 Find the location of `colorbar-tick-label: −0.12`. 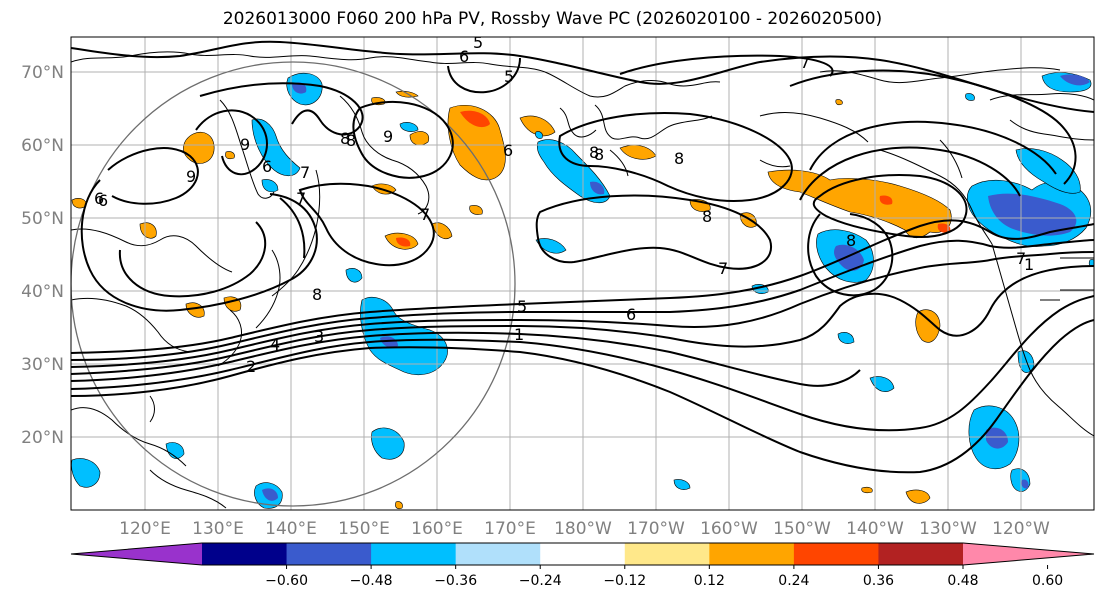

colorbar-tick-label: −0.12 is located at coordinates (624, 581).